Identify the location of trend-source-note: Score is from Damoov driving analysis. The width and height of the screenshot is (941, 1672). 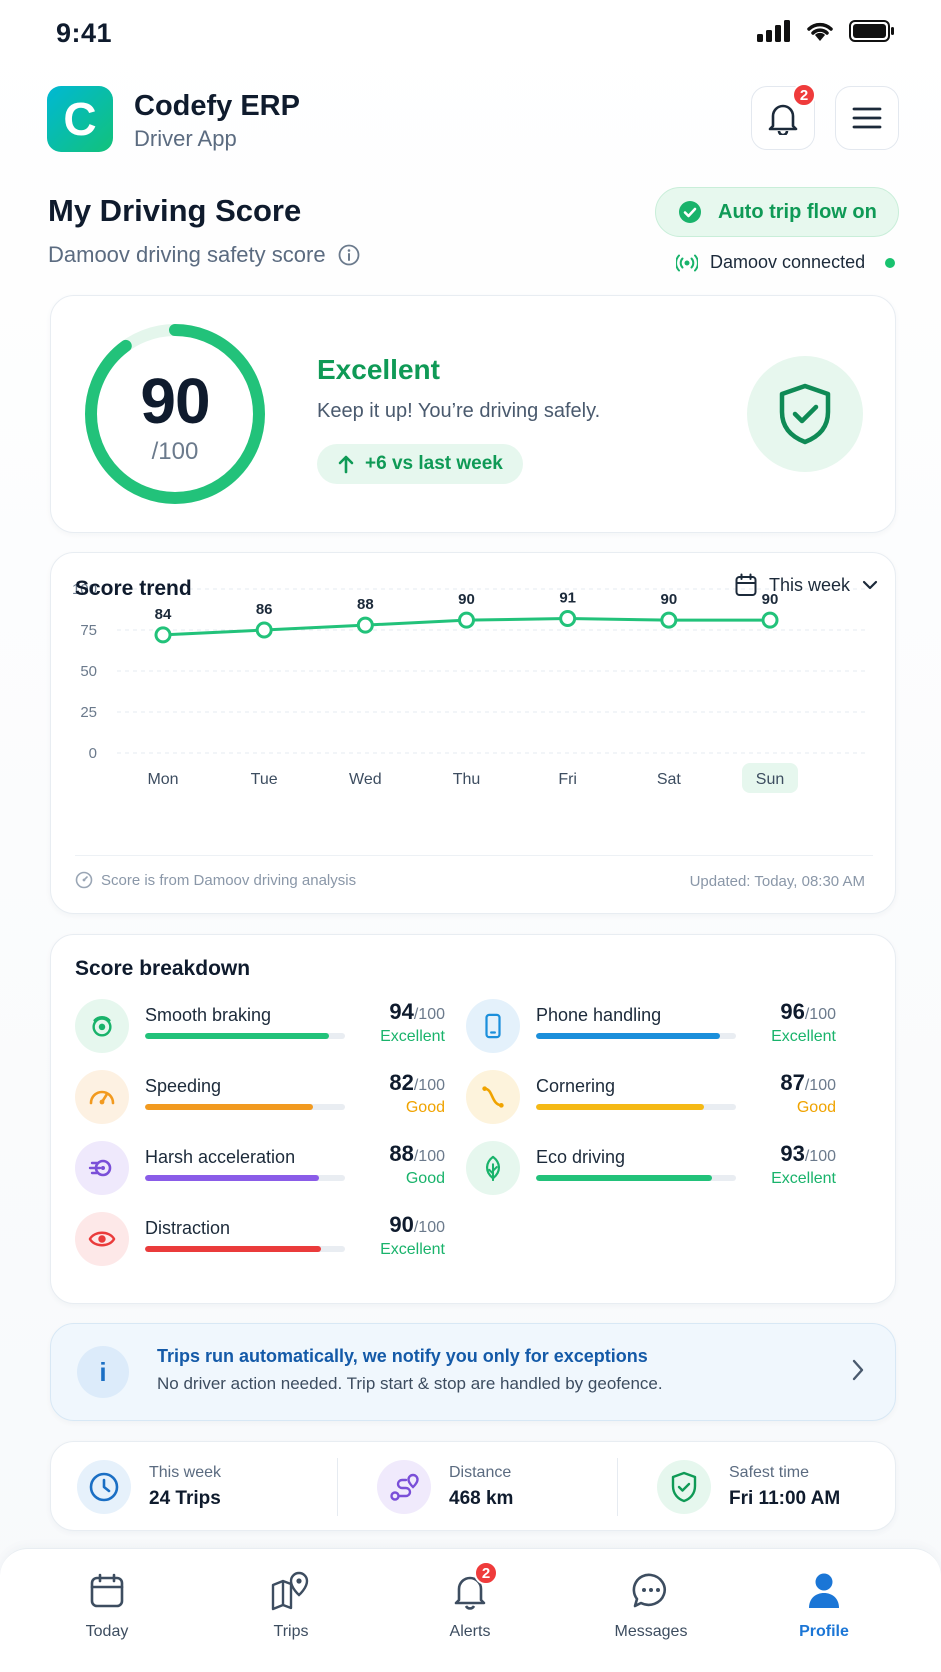
(215, 880).